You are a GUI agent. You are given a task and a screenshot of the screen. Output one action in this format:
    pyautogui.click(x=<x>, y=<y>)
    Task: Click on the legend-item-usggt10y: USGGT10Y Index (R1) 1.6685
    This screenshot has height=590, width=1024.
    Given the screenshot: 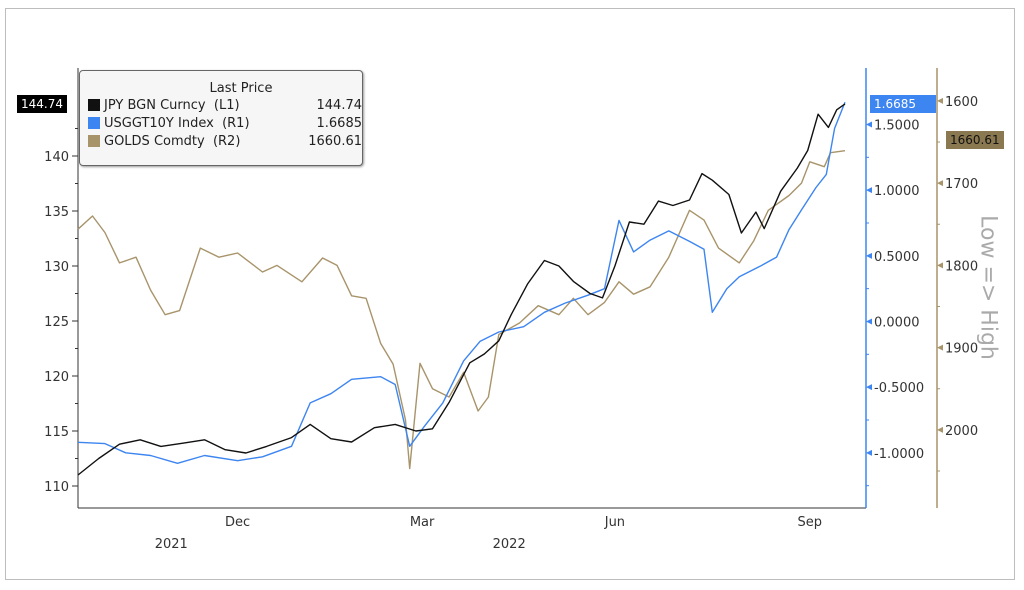 What is the action you would take?
    pyautogui.click(x=225, y=123)
    